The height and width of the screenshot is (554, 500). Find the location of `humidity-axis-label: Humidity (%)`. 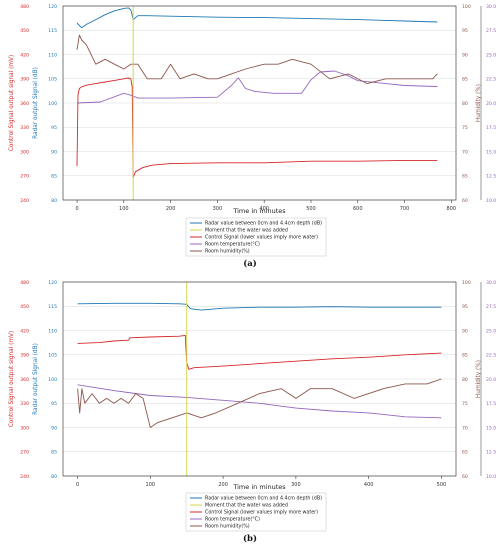

humidity-axis-label: Humidity (%) is located at coordinates (479, 379).